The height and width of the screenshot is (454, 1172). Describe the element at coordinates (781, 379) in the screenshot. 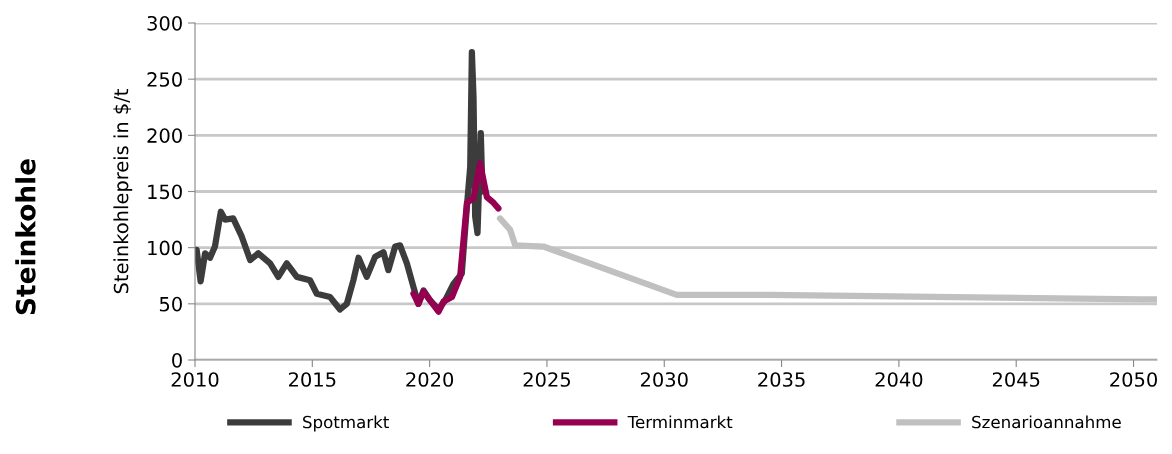

I see `x-tick-label: 2035` at that location.